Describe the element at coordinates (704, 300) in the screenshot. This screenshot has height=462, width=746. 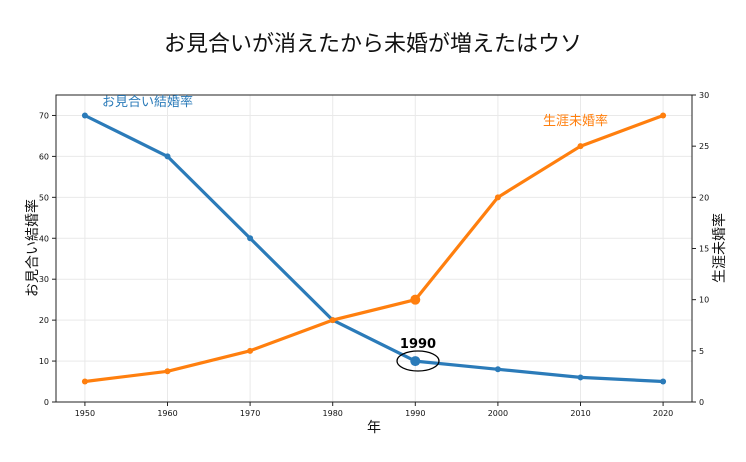
I see `y-right-tick-label: 10` at that location.